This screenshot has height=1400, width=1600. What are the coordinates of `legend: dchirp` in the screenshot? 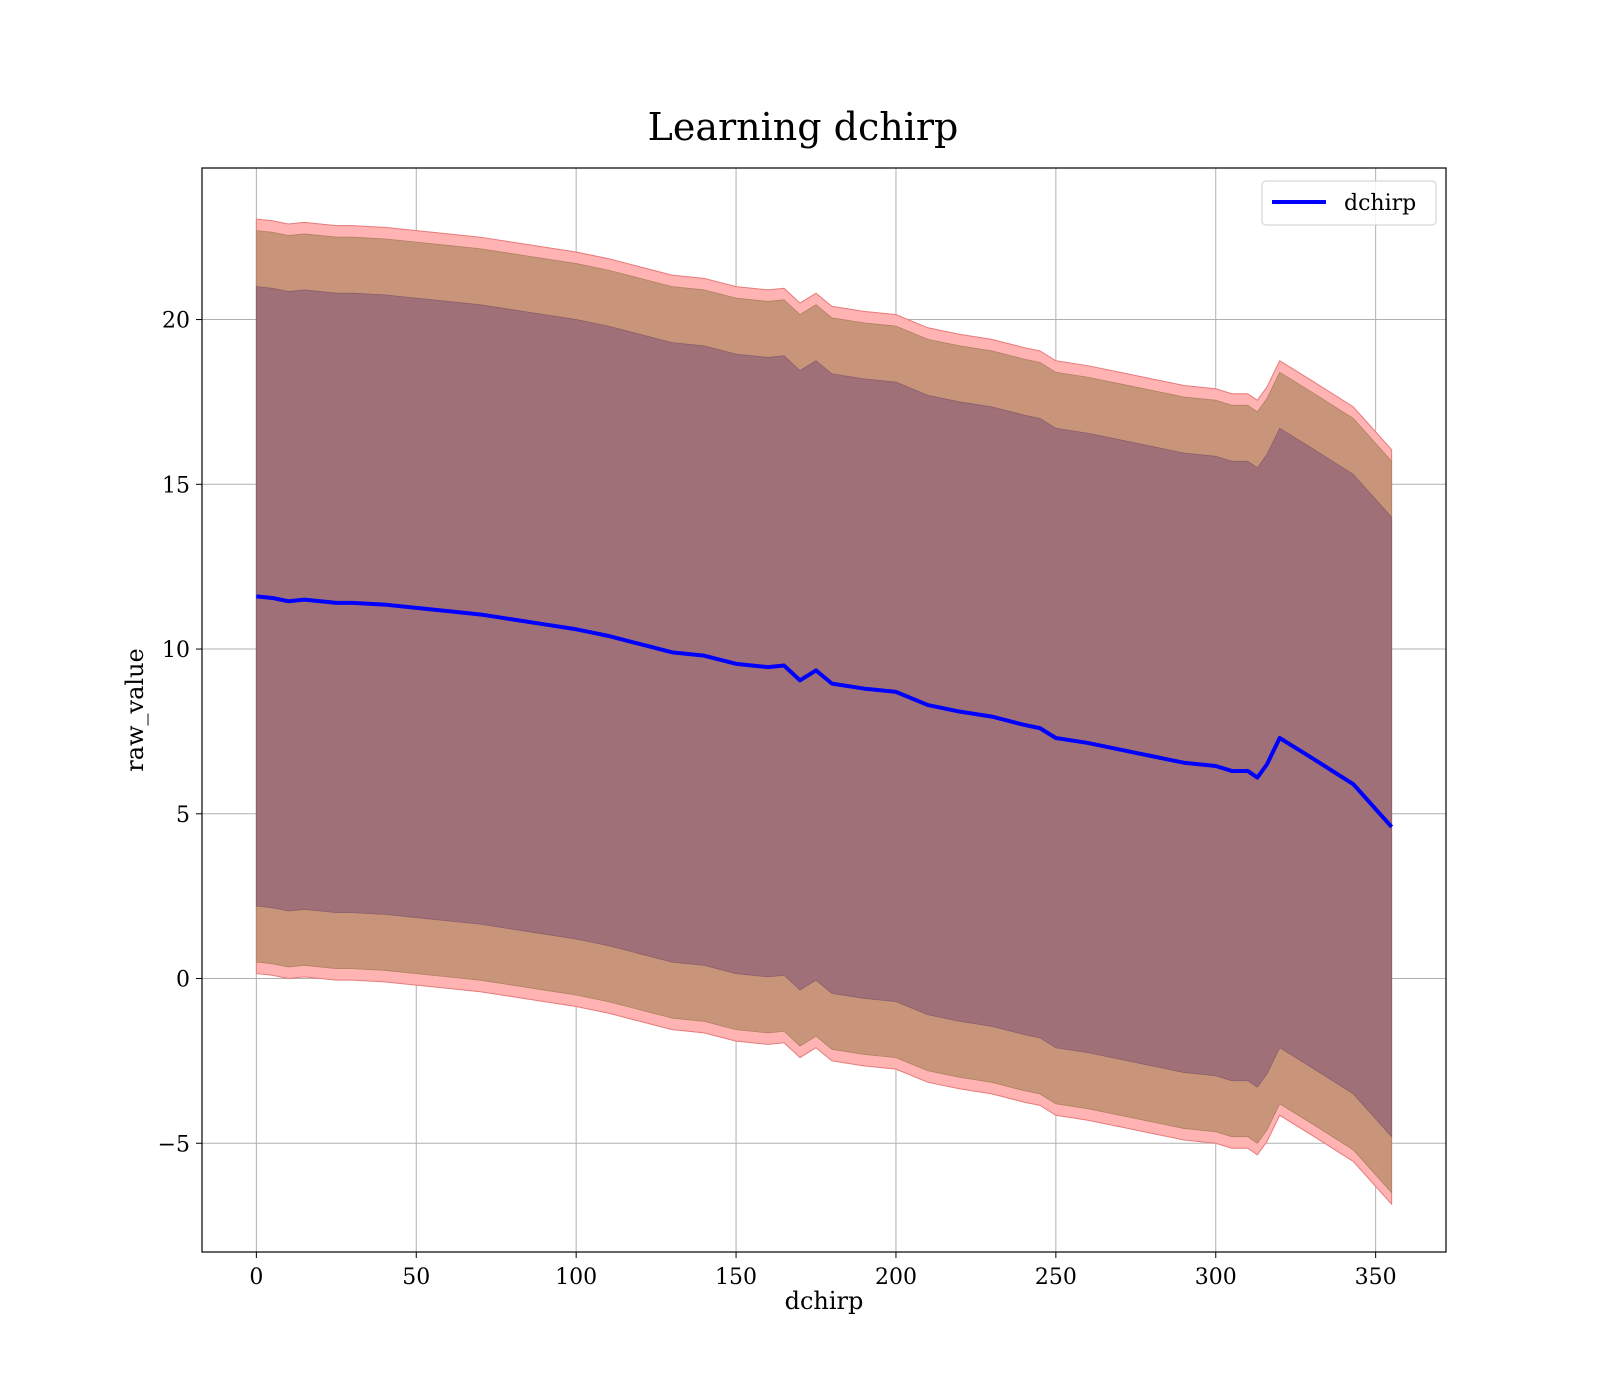 It's located at (1349, 203).